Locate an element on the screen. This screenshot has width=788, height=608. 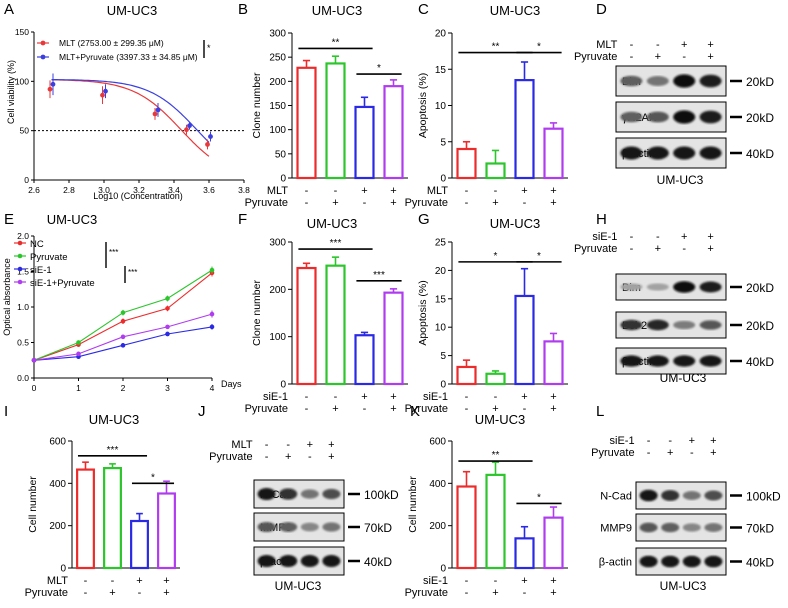
blot-j-condition-mark: - is located at coordinates (310, 457).